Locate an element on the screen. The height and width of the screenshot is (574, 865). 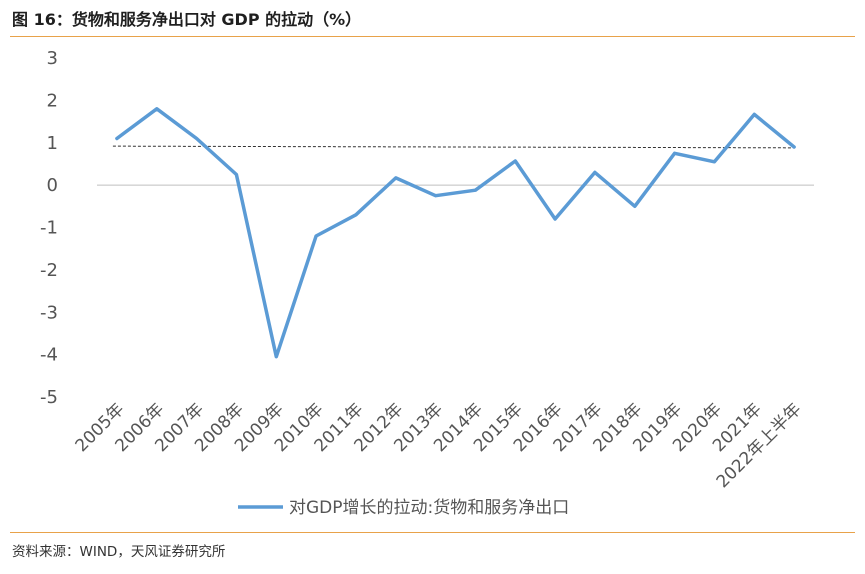
legend: 对GDP增长的拉动:货物和服务净出口 is located at coordinates (403, 508).